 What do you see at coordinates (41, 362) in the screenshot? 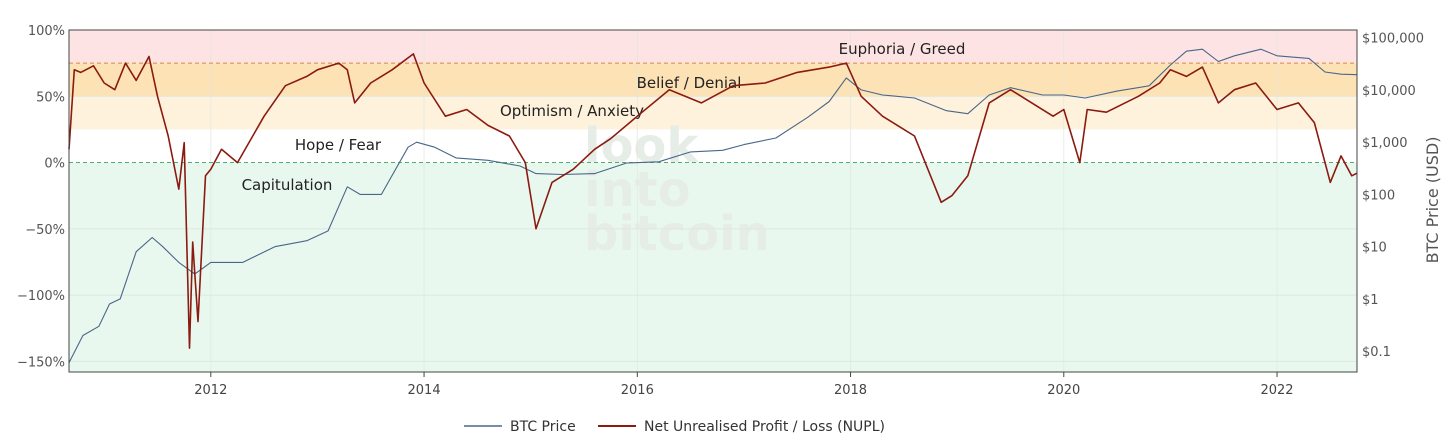
I see `left-tick-label: −150%` at bounding box center [41, 362].